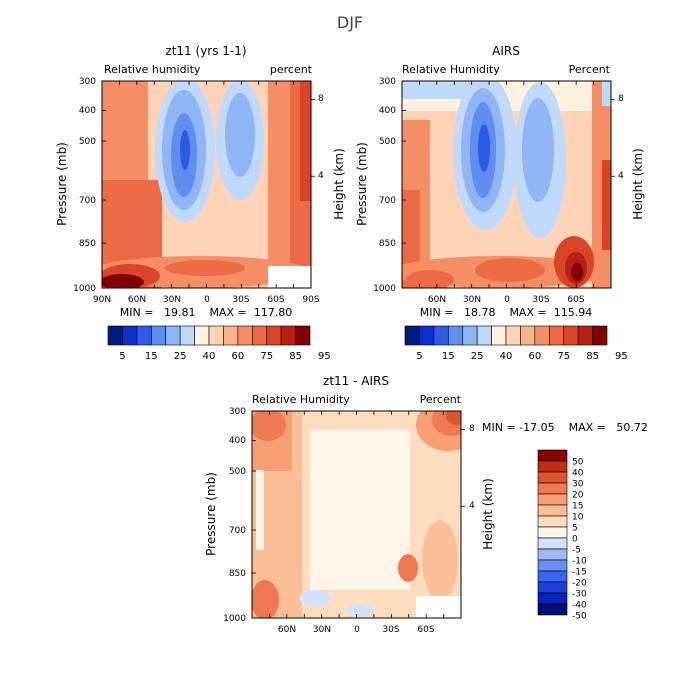  What do you see at coordinates (578, 485) in the screenshot?
I see `colorbar-label: 30` at bounding box center [578, 485].